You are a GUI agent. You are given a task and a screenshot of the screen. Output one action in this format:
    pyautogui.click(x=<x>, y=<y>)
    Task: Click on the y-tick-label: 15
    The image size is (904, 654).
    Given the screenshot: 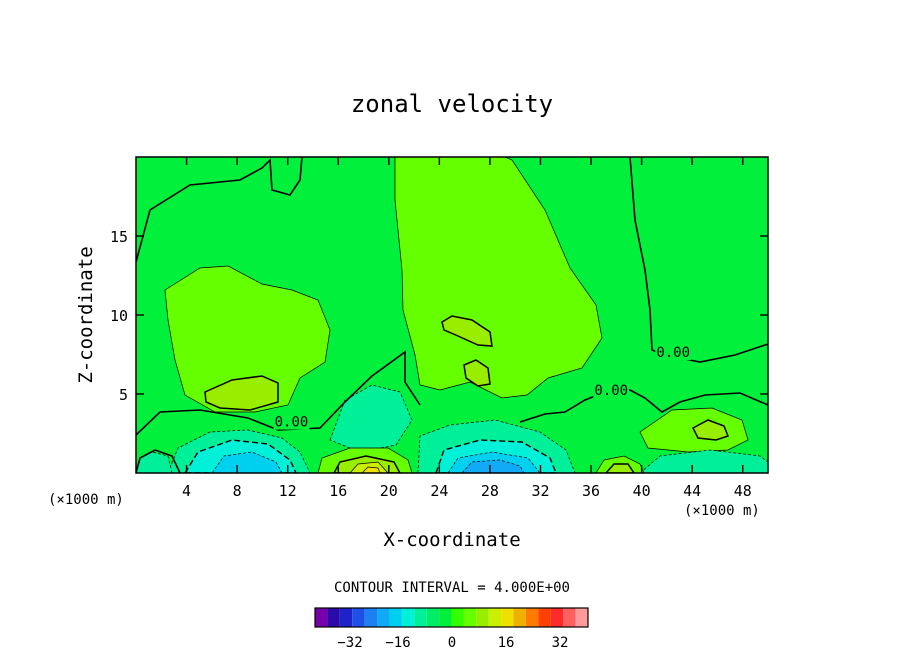 What is the action you would take?
    pyautogui.click(x=119, y=237)
    